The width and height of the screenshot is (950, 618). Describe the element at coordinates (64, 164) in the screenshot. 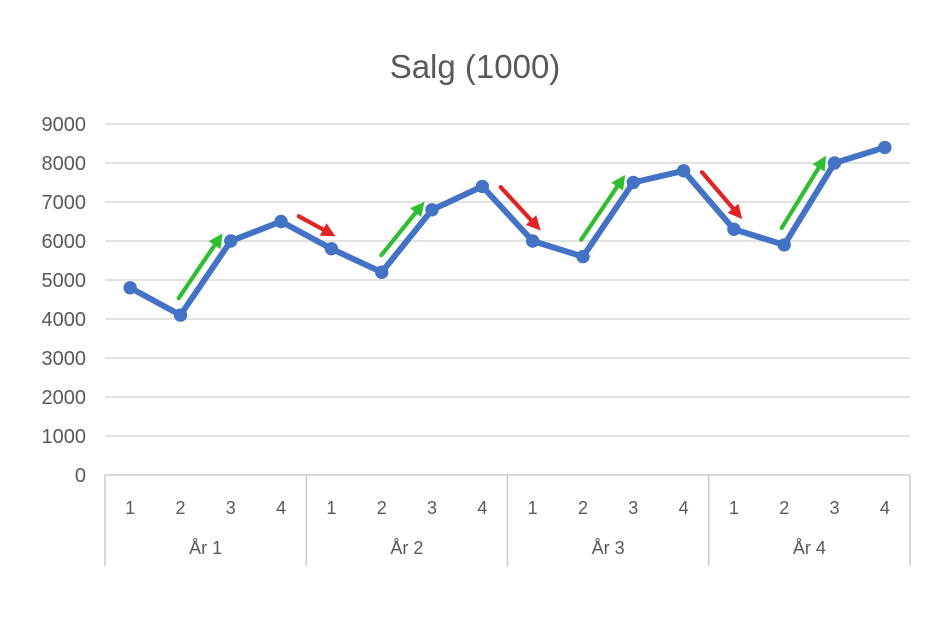

I see `y-tick-label: 8000` at that location.